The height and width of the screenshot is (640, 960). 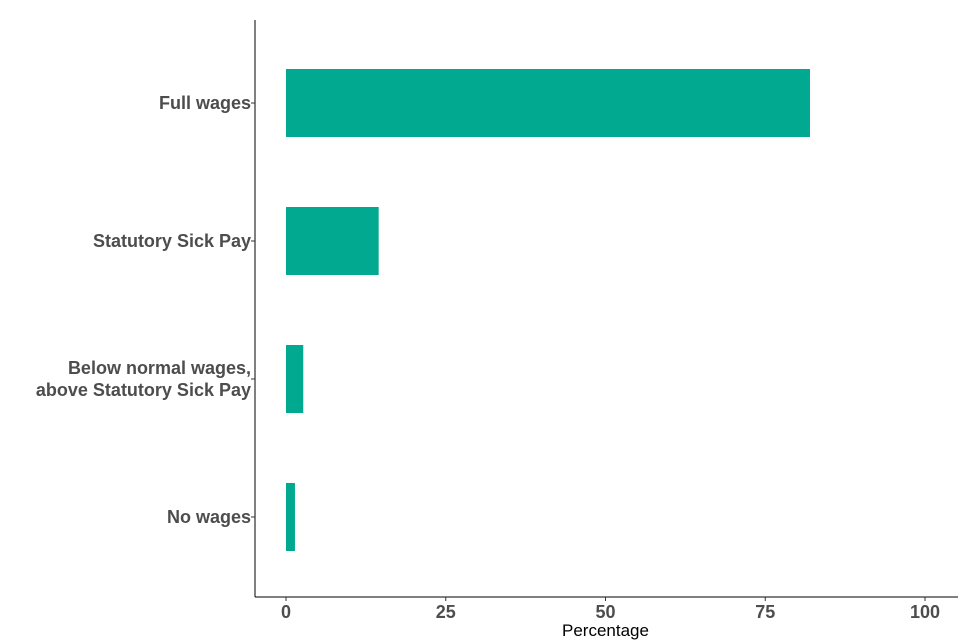 What do you see at coordinates (143, 390) in the screenshot?
I see `y-category-label: above Statutory Sick Pay` at bounding box center [143, 390].